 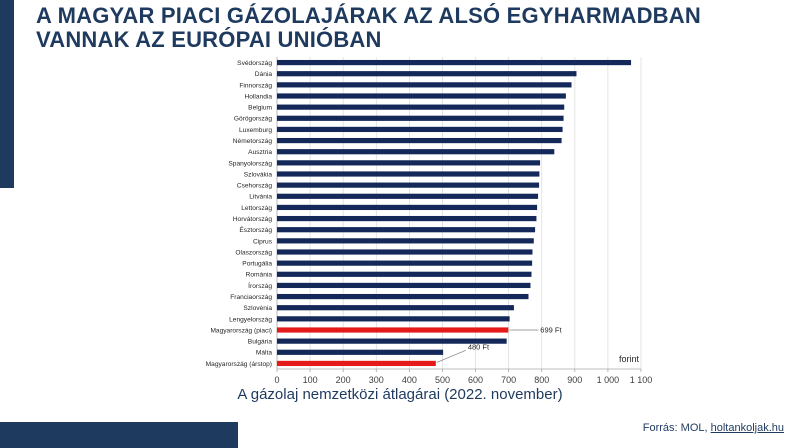 What do you see at coordinates (409, 380) in the screenshot?
I see `x-tick-label: 400` at bounding box center [409, 380].